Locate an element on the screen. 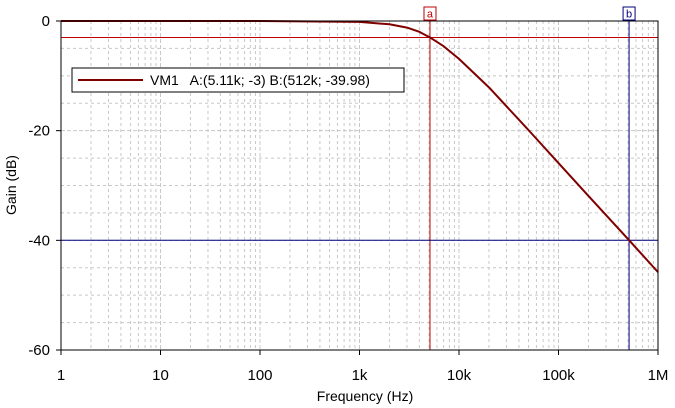 This screenshot has height=408, width=675. y-tick-label: -60 is located at coordinates (39, 350).